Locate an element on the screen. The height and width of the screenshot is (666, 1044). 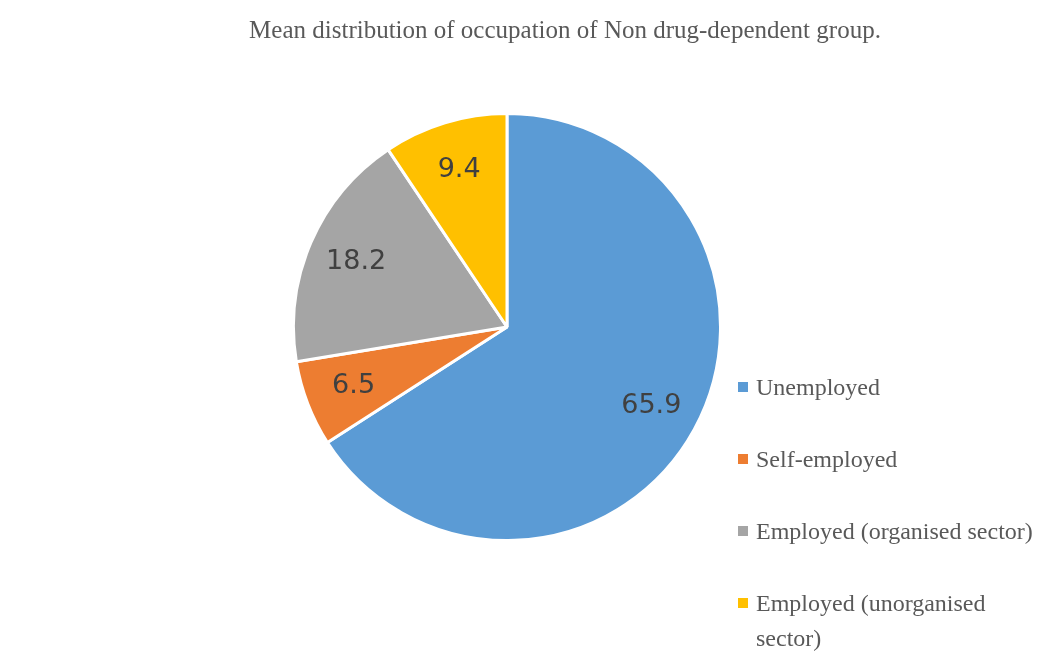
data-label: 9.4 is located at coordinates (459, 167).